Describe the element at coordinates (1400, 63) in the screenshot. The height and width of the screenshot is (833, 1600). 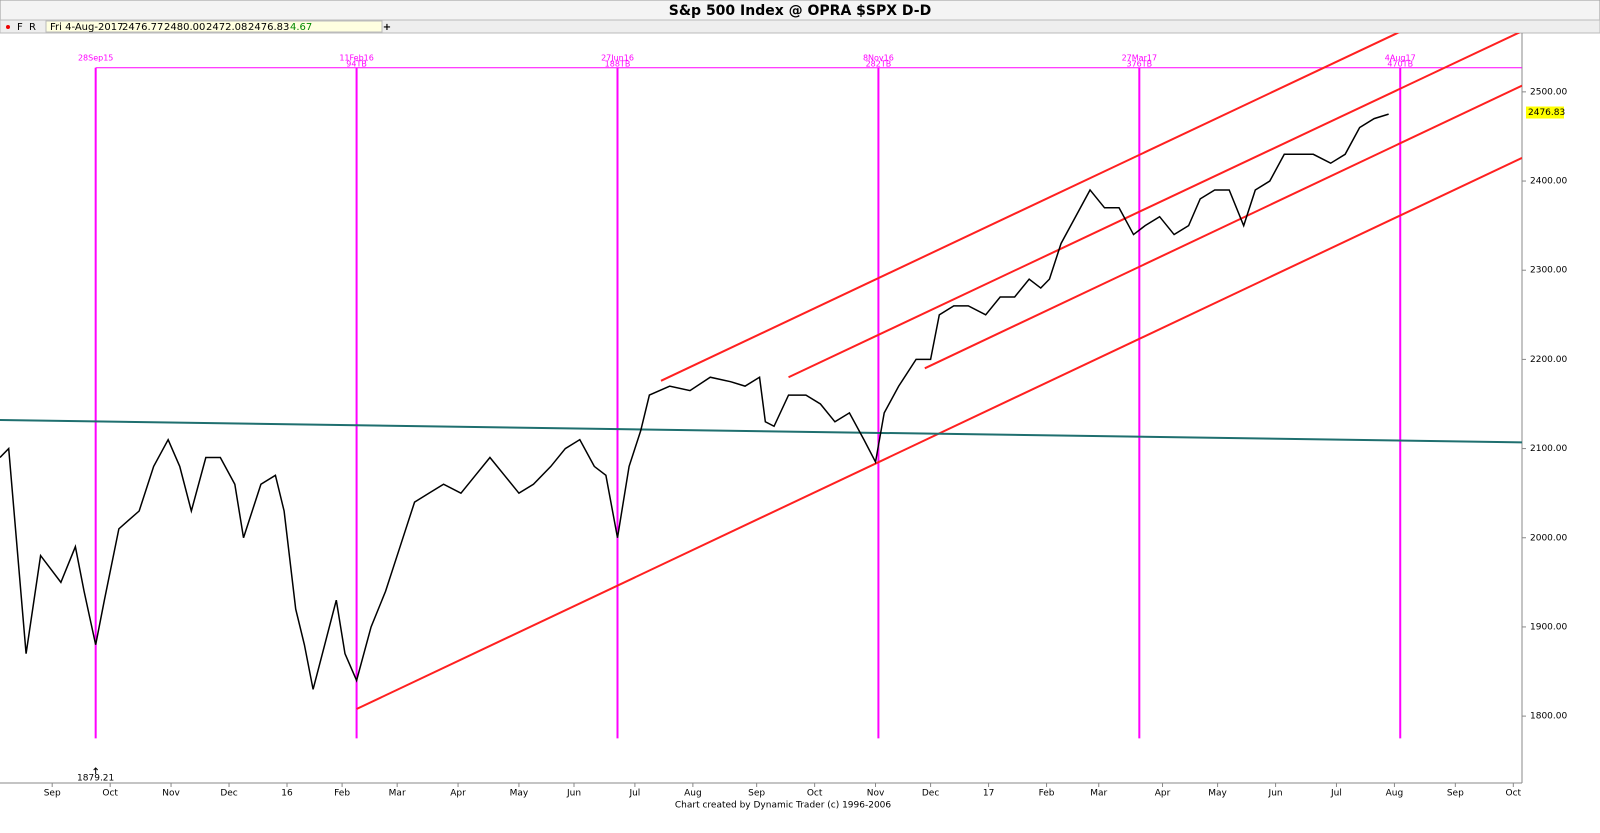
I see `cycle-count: 470TB` at that location.